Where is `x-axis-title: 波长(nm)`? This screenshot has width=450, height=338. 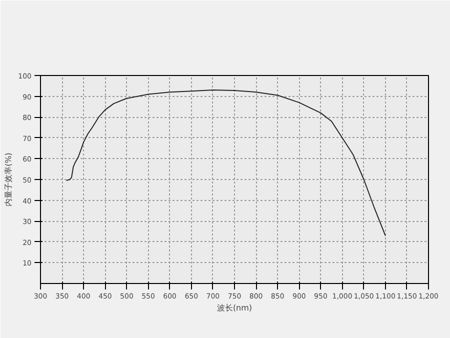 x-axis-title: 波长(nm) is located at coordinates (234, 308).